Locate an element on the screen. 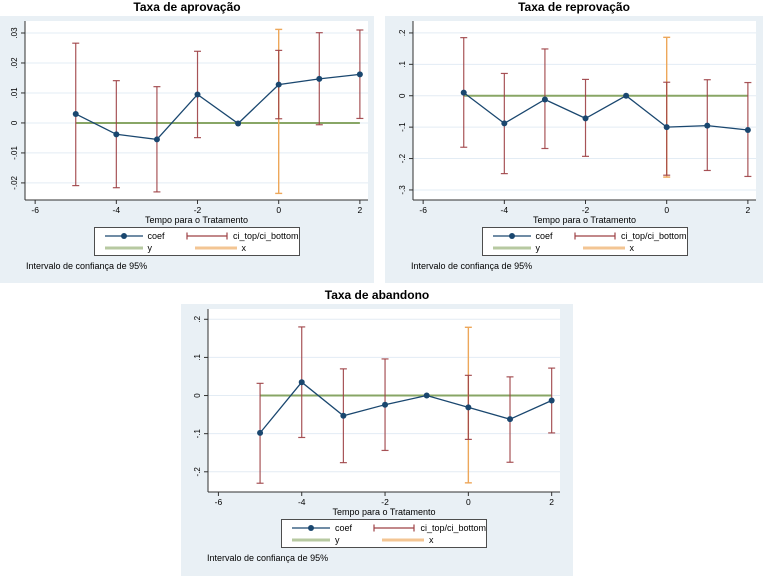 Image resolution: width=766 pixels, height=576 pixels. svg-text: -.02 is located at coordinates (14, 182).